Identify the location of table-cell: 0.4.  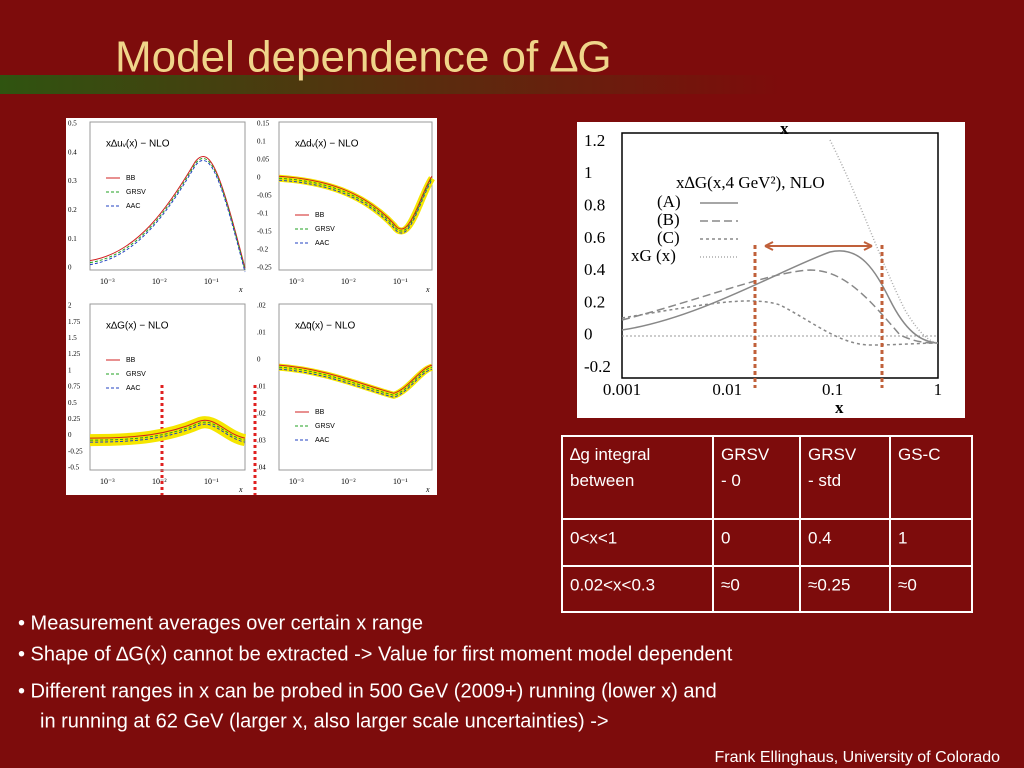
(820, 537).